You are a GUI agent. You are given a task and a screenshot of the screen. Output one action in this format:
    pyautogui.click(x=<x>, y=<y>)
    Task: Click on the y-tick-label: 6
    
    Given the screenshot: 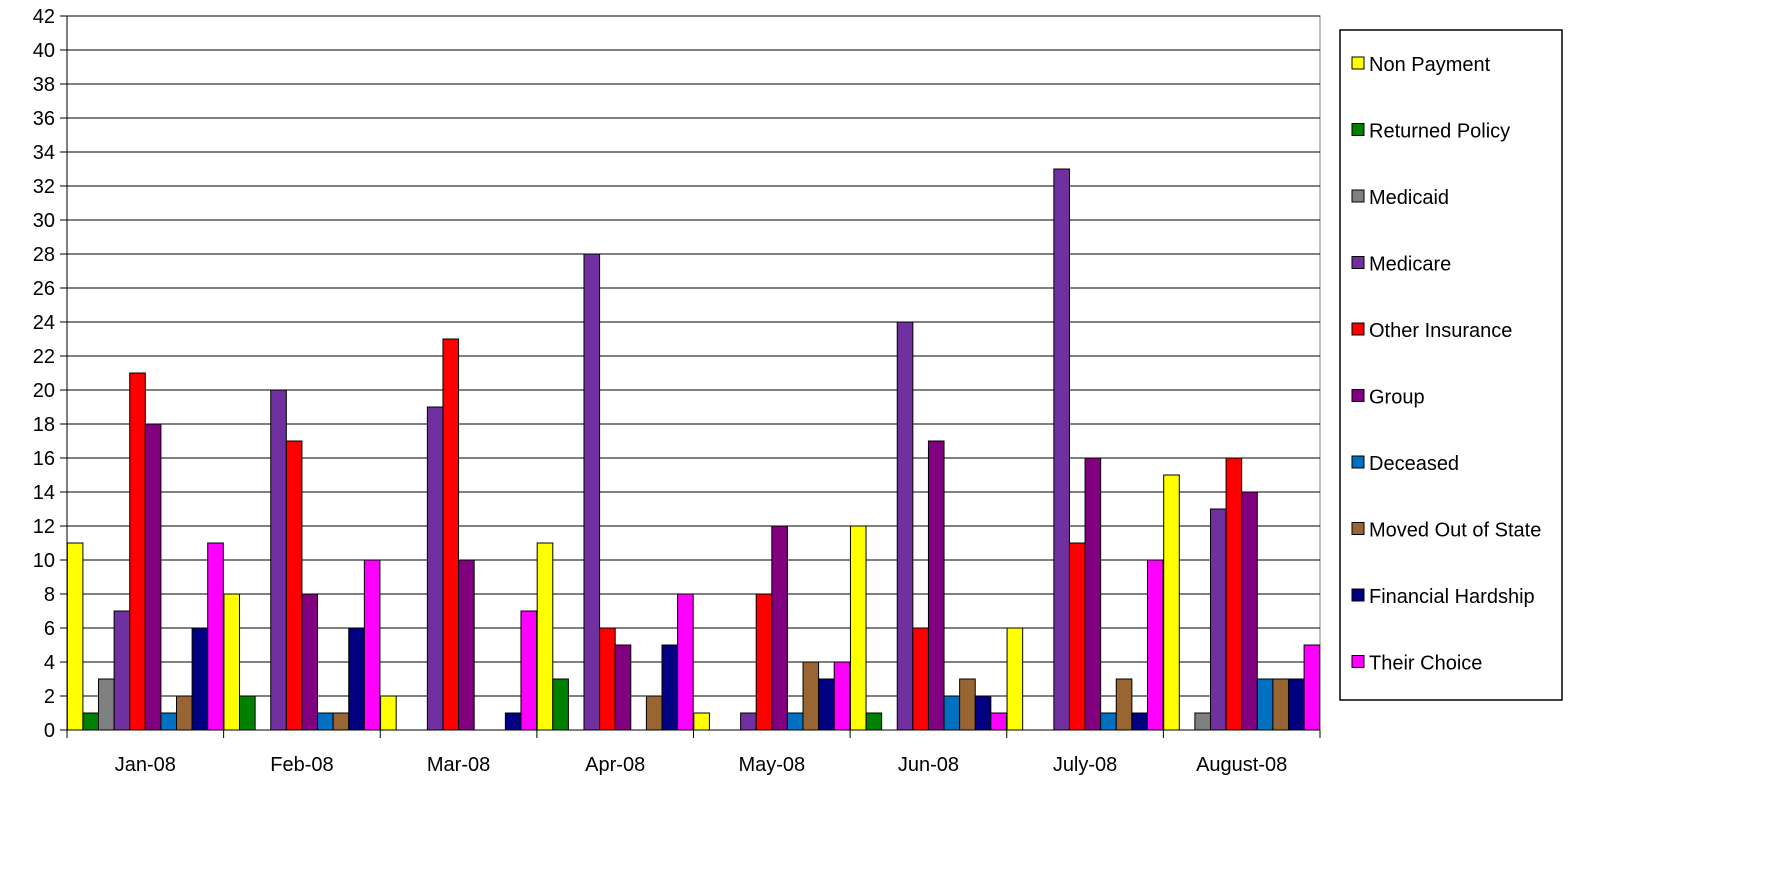 What is the action you would take?
    pyautogui.click(x=49, y=629)
    